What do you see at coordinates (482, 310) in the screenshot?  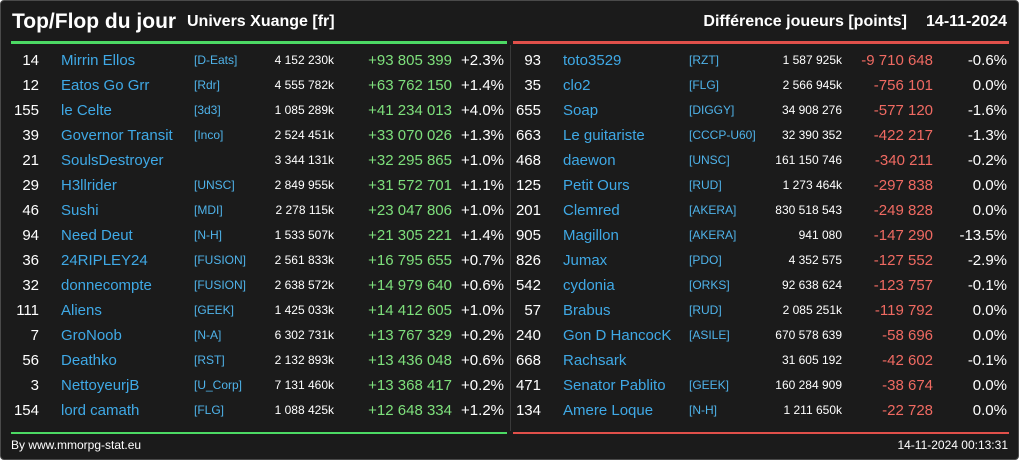 I see `percent-change: +1.0%` at bounding box center [482, 310].